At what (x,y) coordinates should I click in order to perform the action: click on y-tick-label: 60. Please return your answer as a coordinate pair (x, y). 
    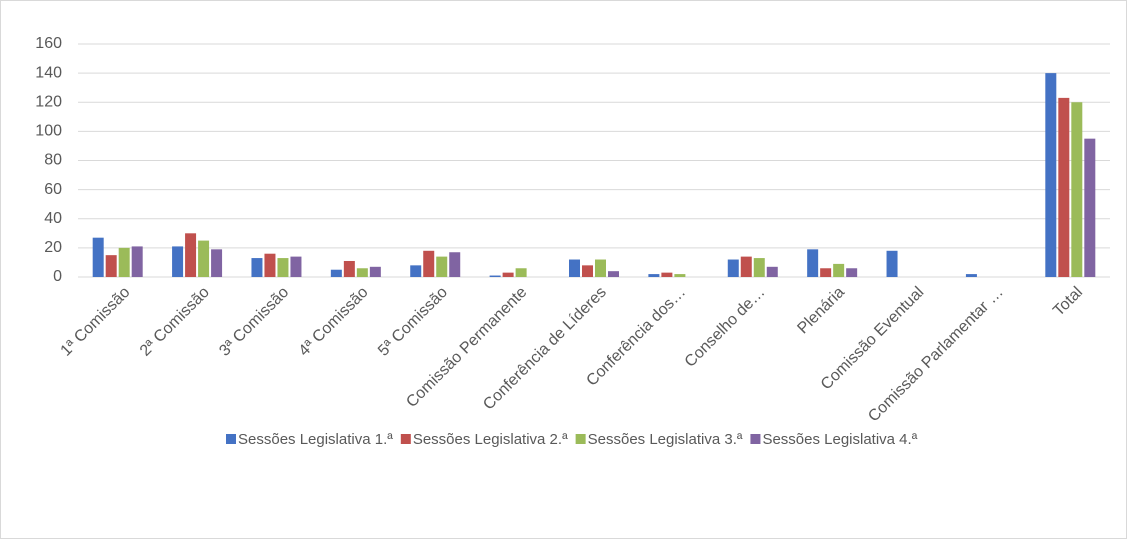
    Looking at the image, I should click on (53, 189).